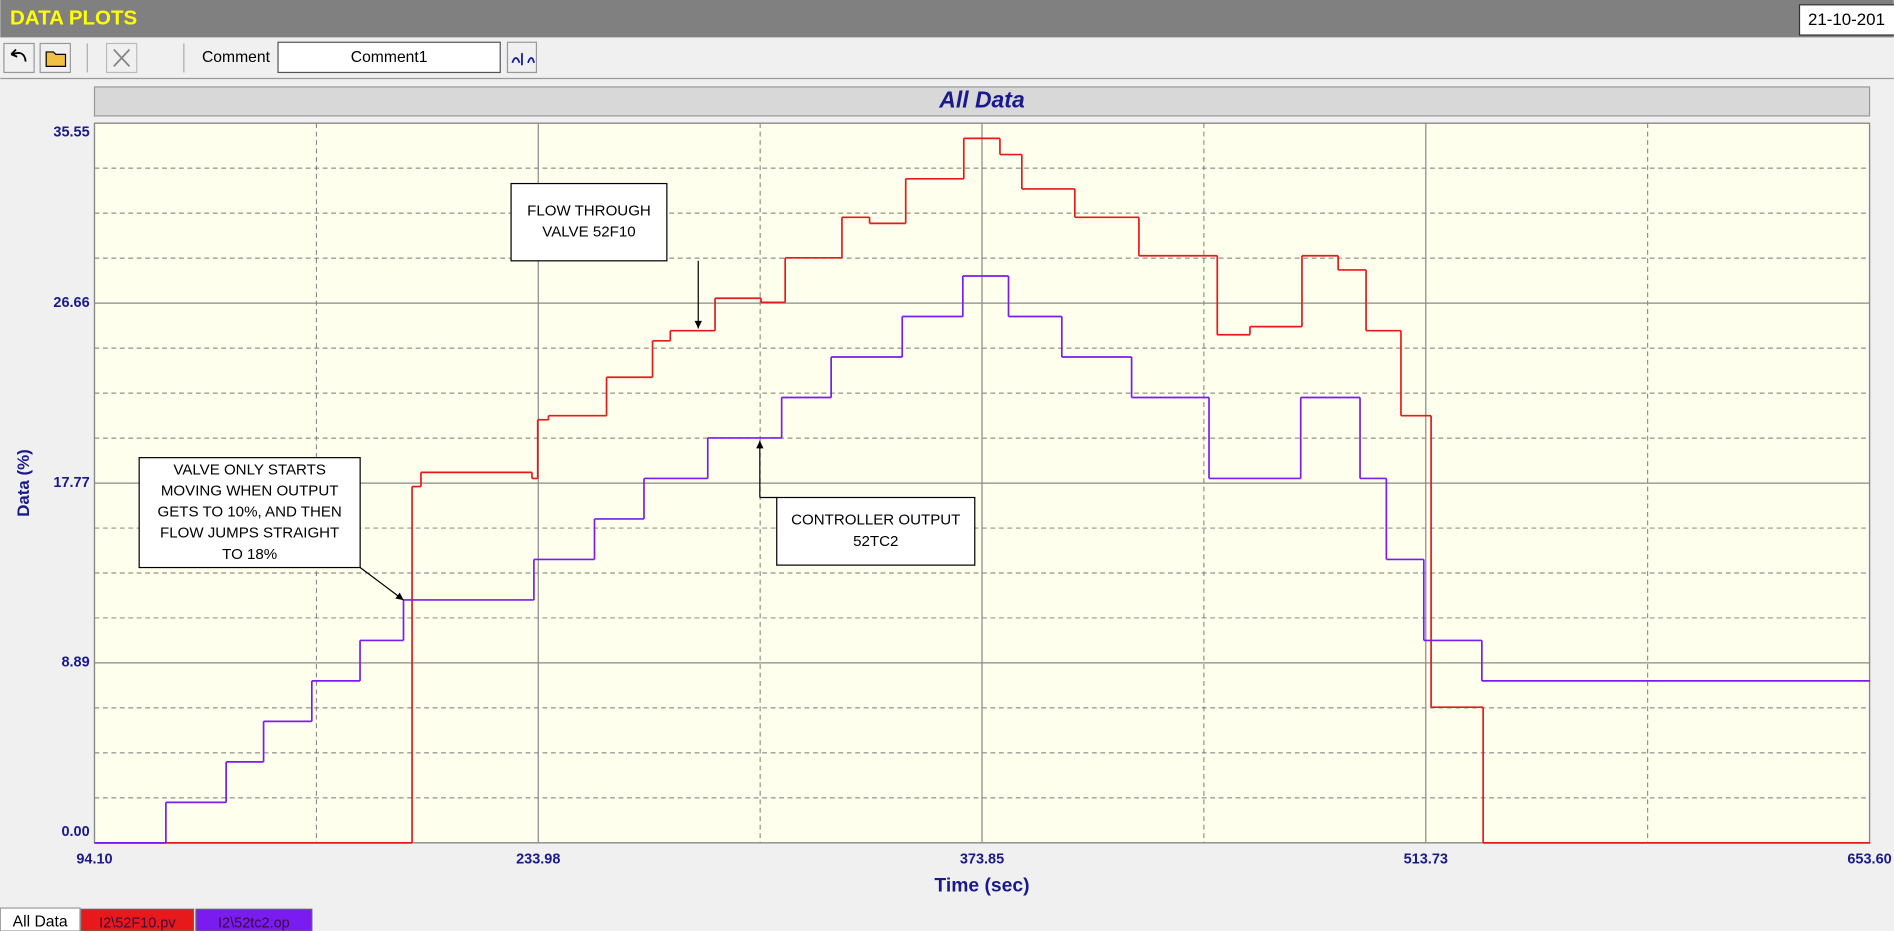  What do you see at coordinates (1869, 860) in the screenshot?
I see `x-tick-label: 653.60` at bounding box center [1869, 860].